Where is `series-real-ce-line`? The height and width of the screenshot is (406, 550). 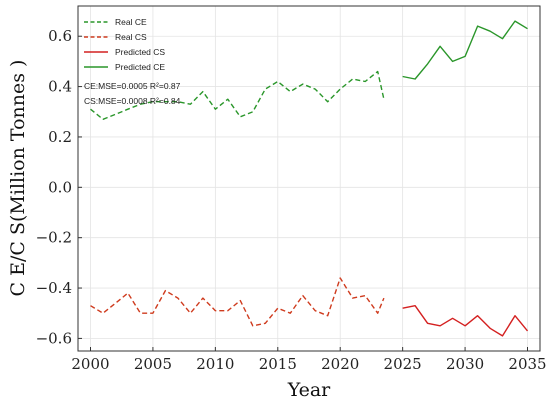 series-real-ce-line is located at coordinates (237, 95).